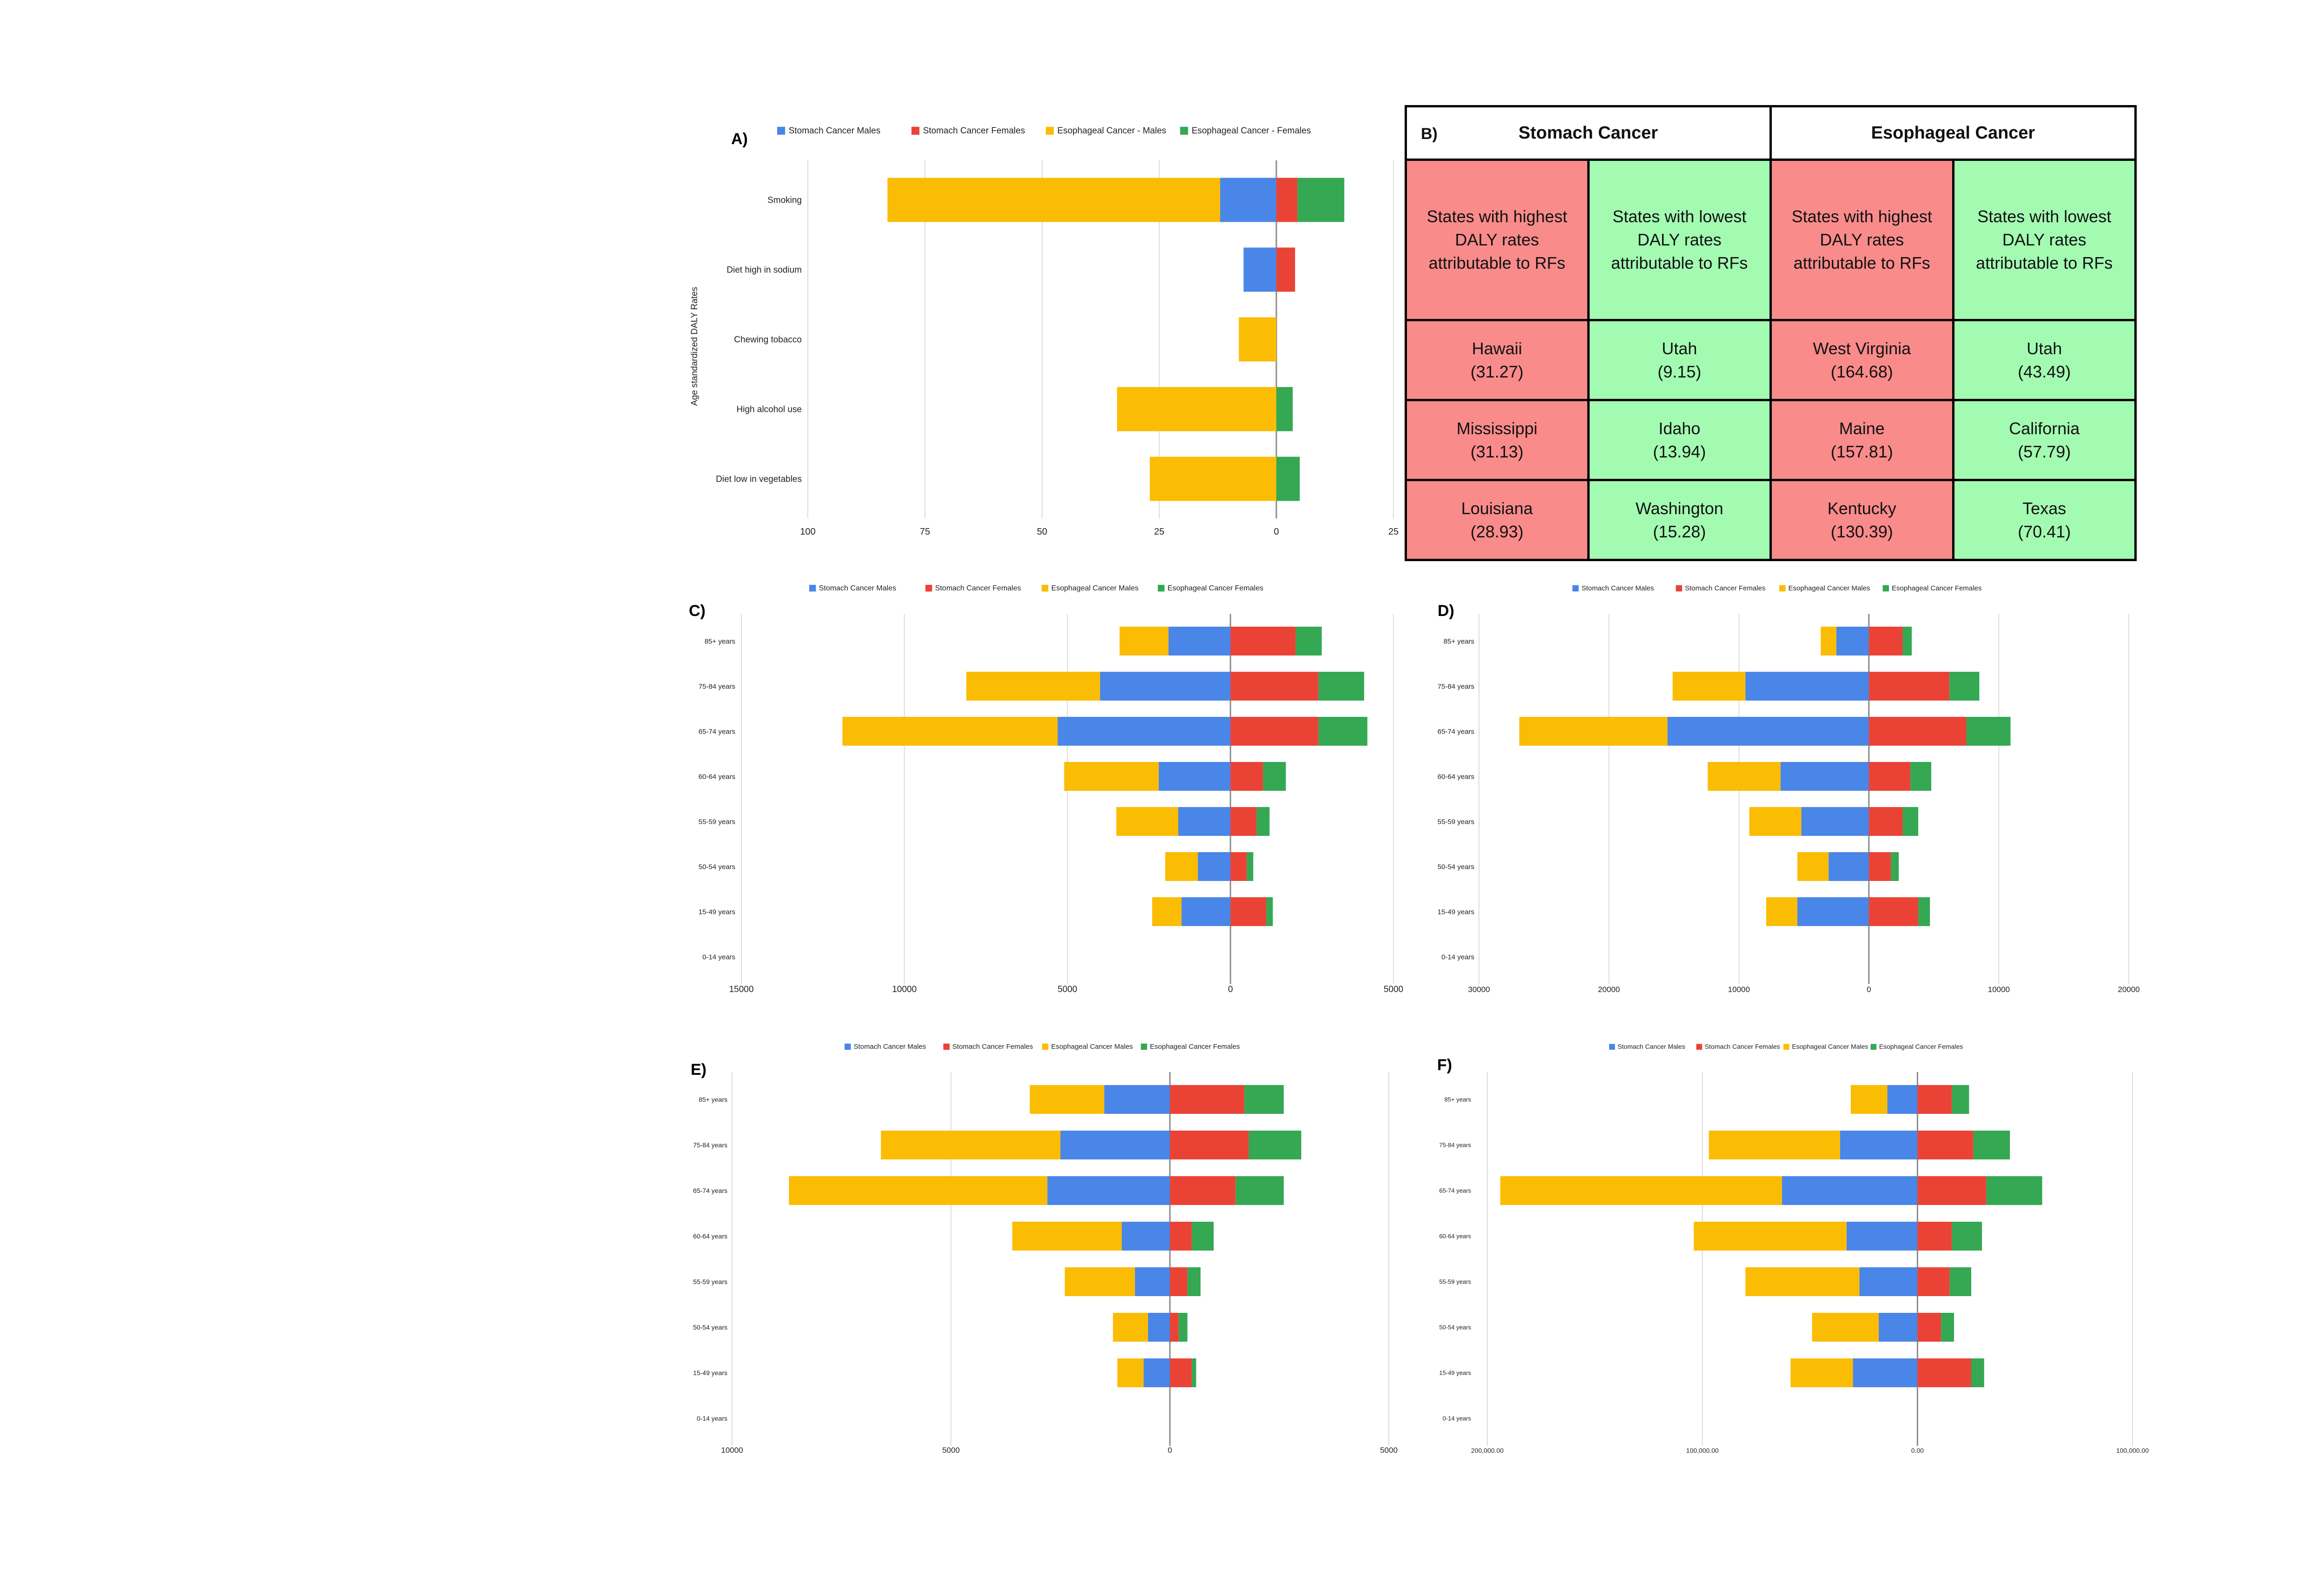 The image size is (2324, 1569). Describe the element at coordinates (739, 139) in the screenshot. I see `panel-letter: A)` at that location.